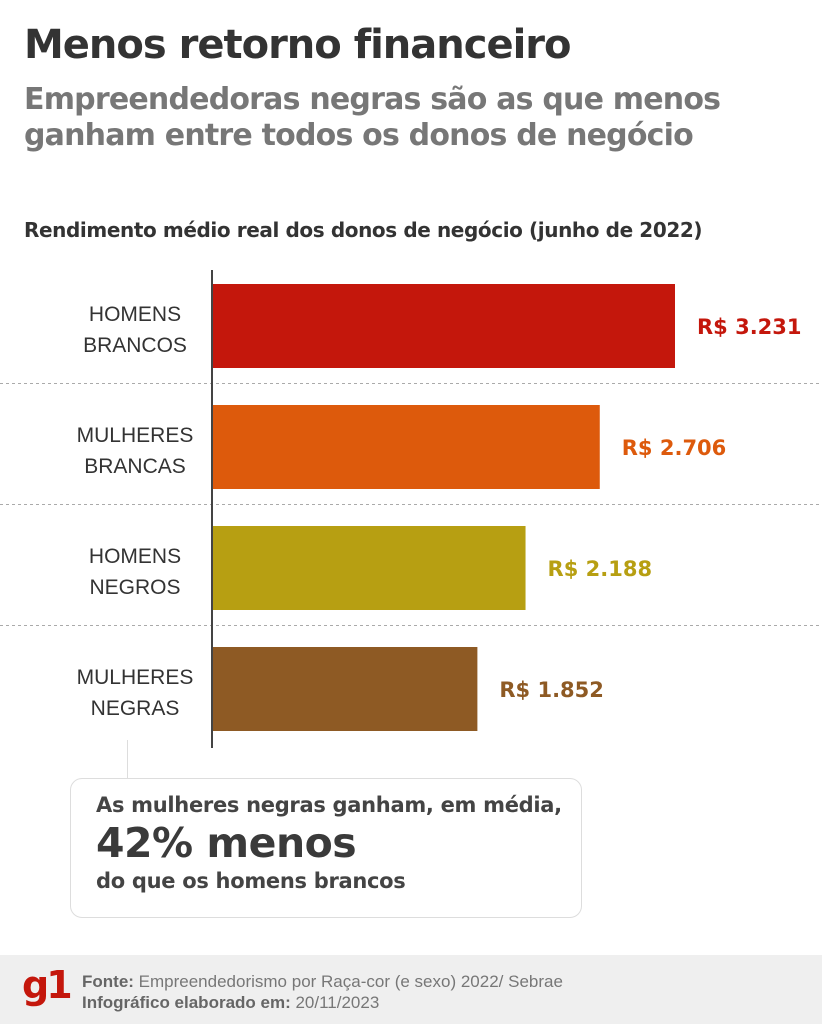 This screenshot has width=822, height=1024. I want to click on callout-line-1: As mulheres negras ganham, em média,, so click(329, 805).